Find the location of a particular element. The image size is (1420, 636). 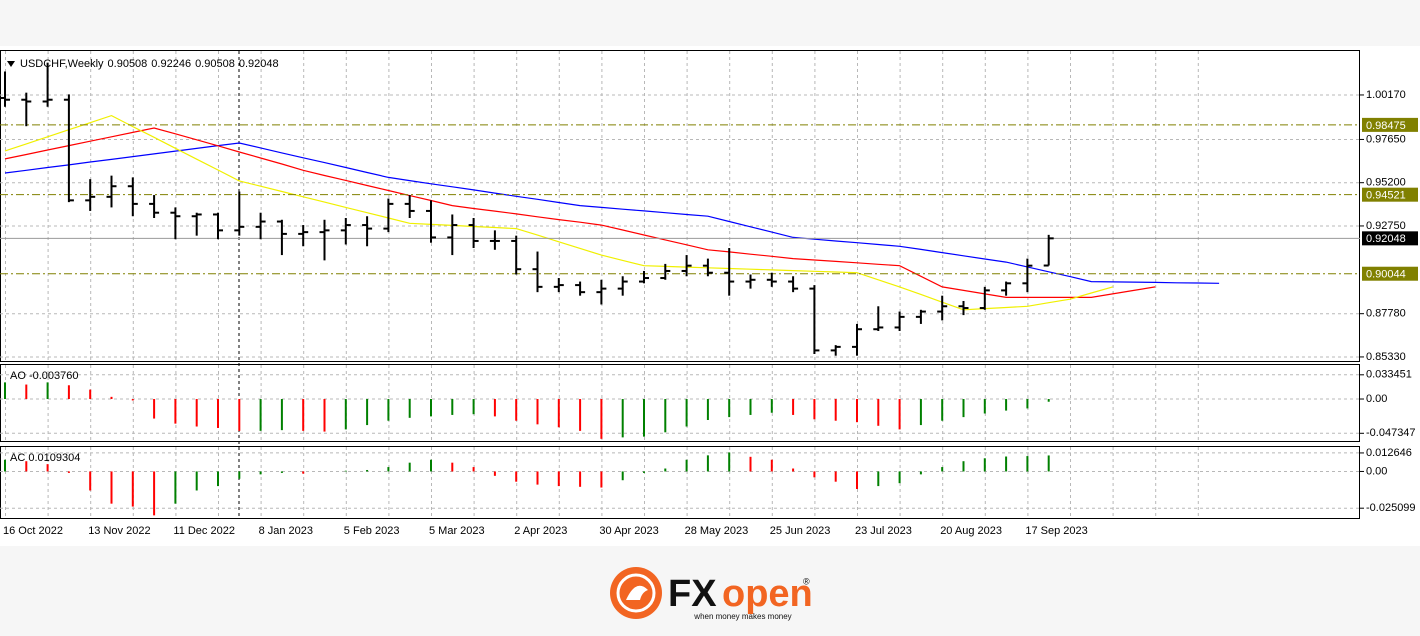

panel-title: AC 0.0109304 is located at coordinates (45, 458).